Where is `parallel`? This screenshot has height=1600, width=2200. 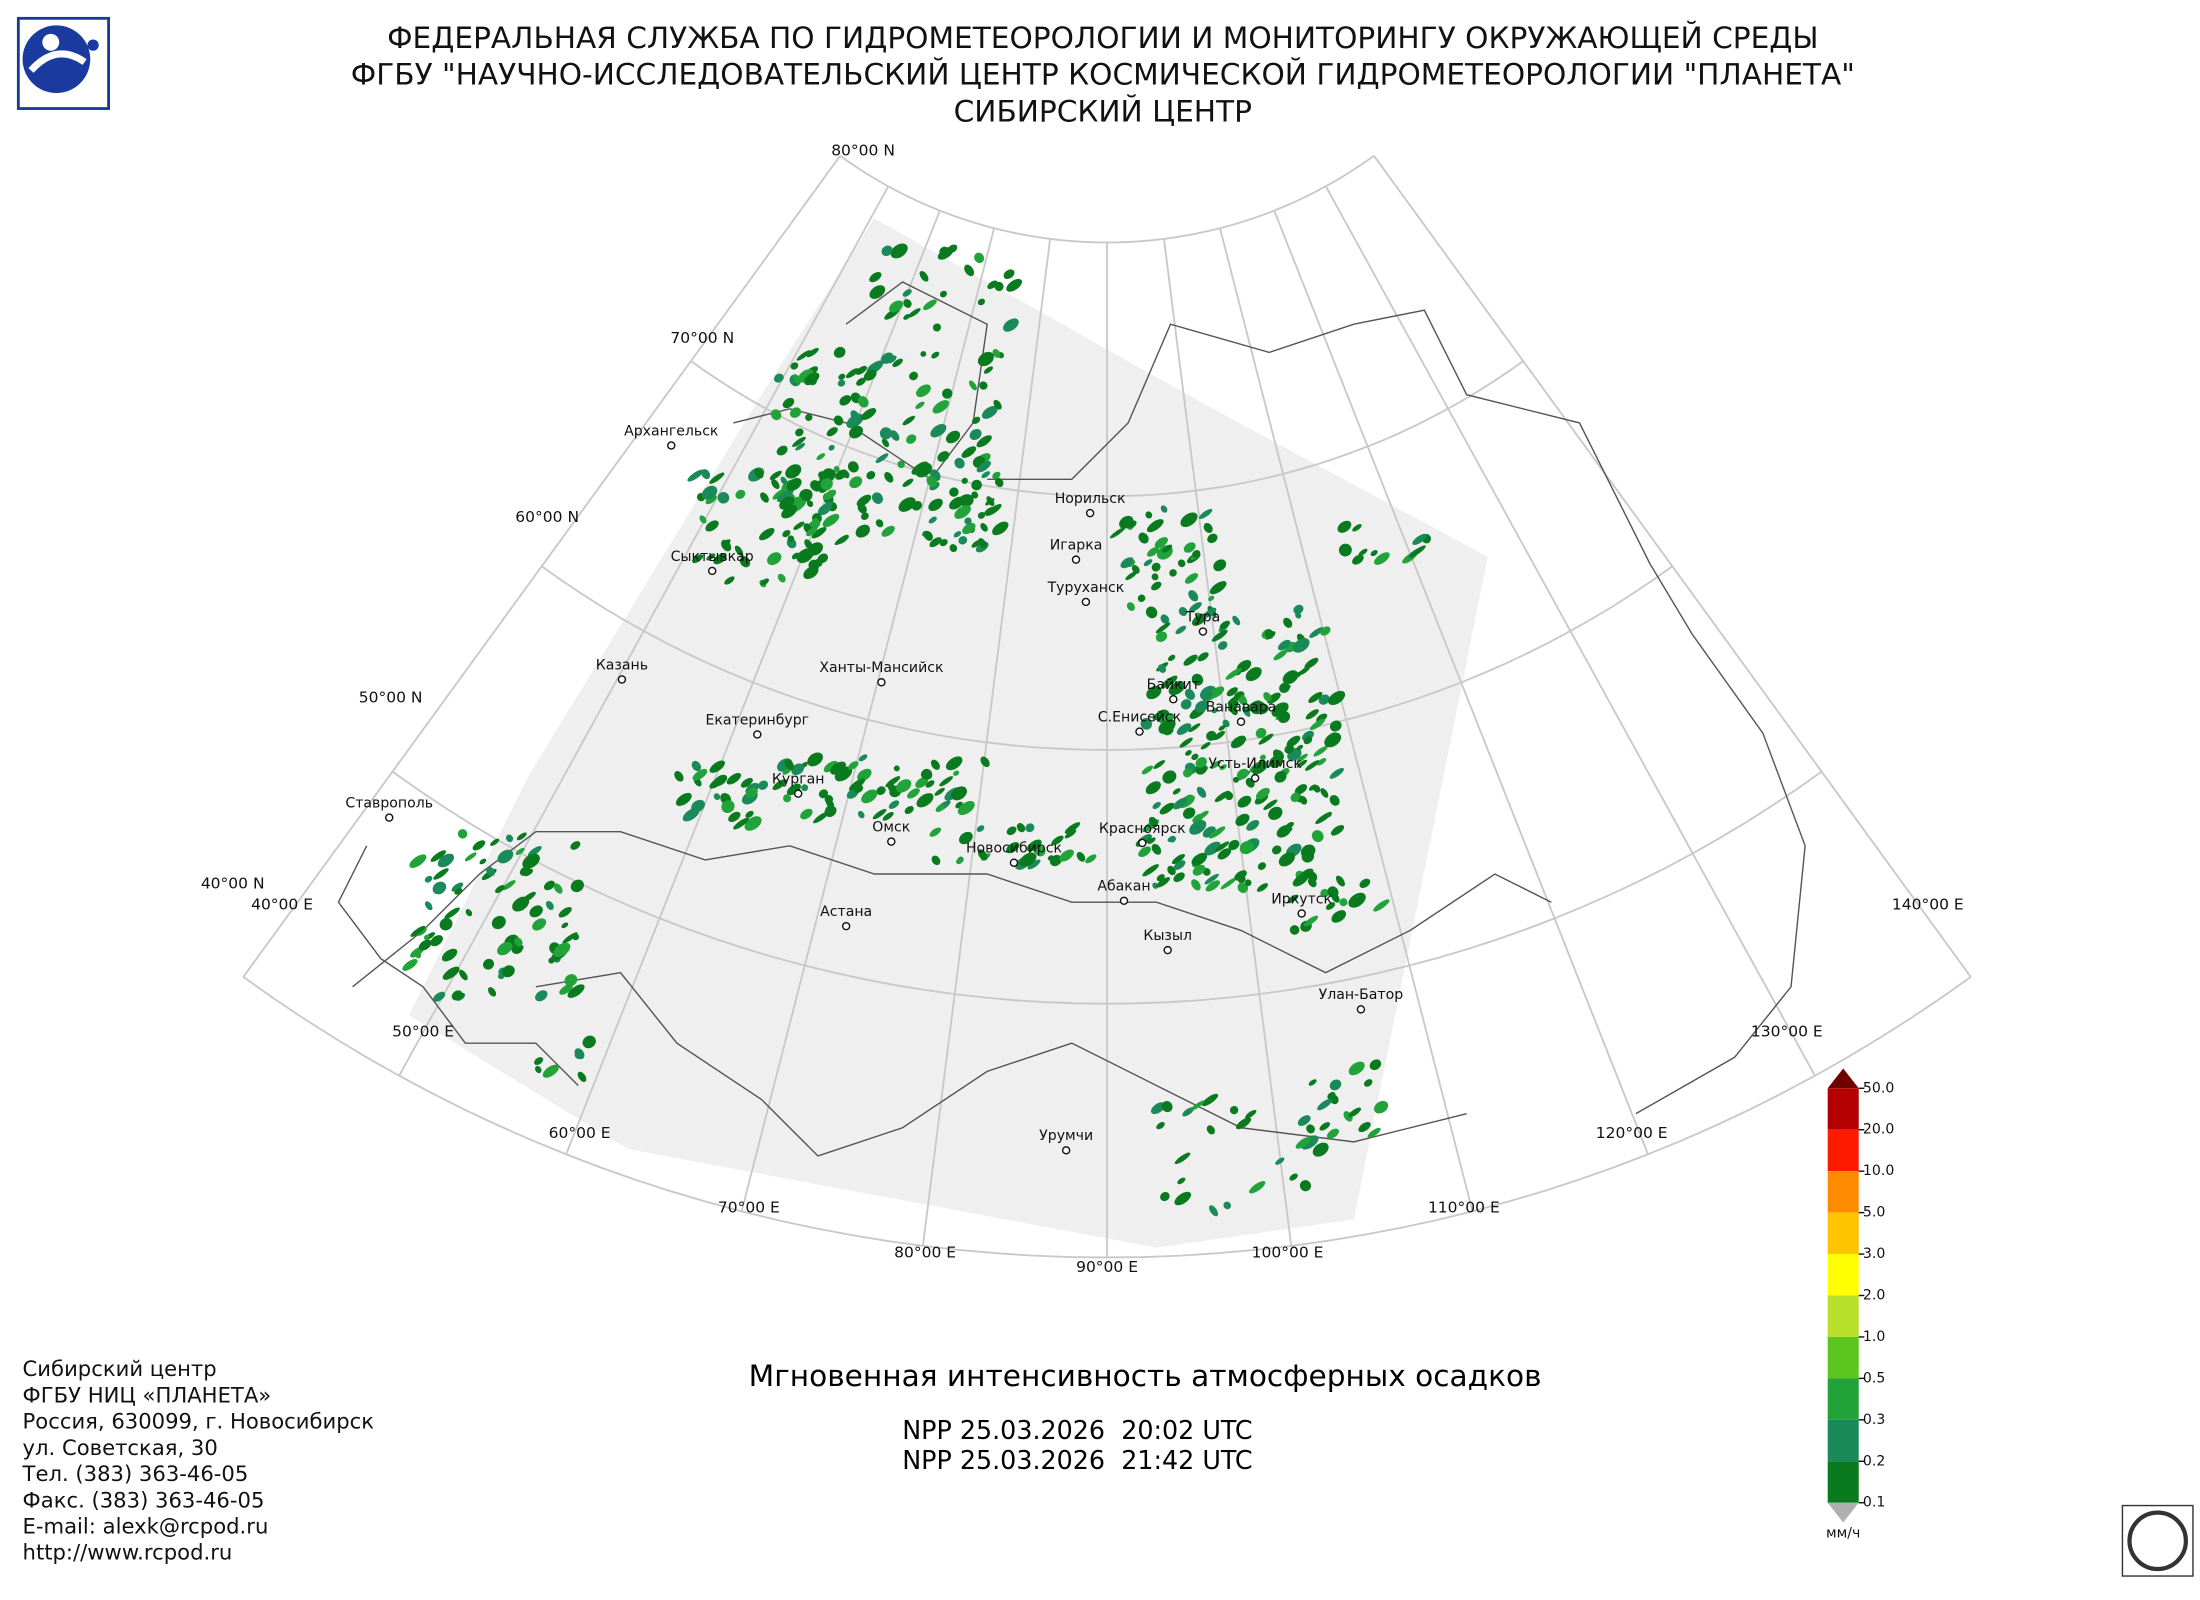
parallel is located at coordinates (1107, 429).